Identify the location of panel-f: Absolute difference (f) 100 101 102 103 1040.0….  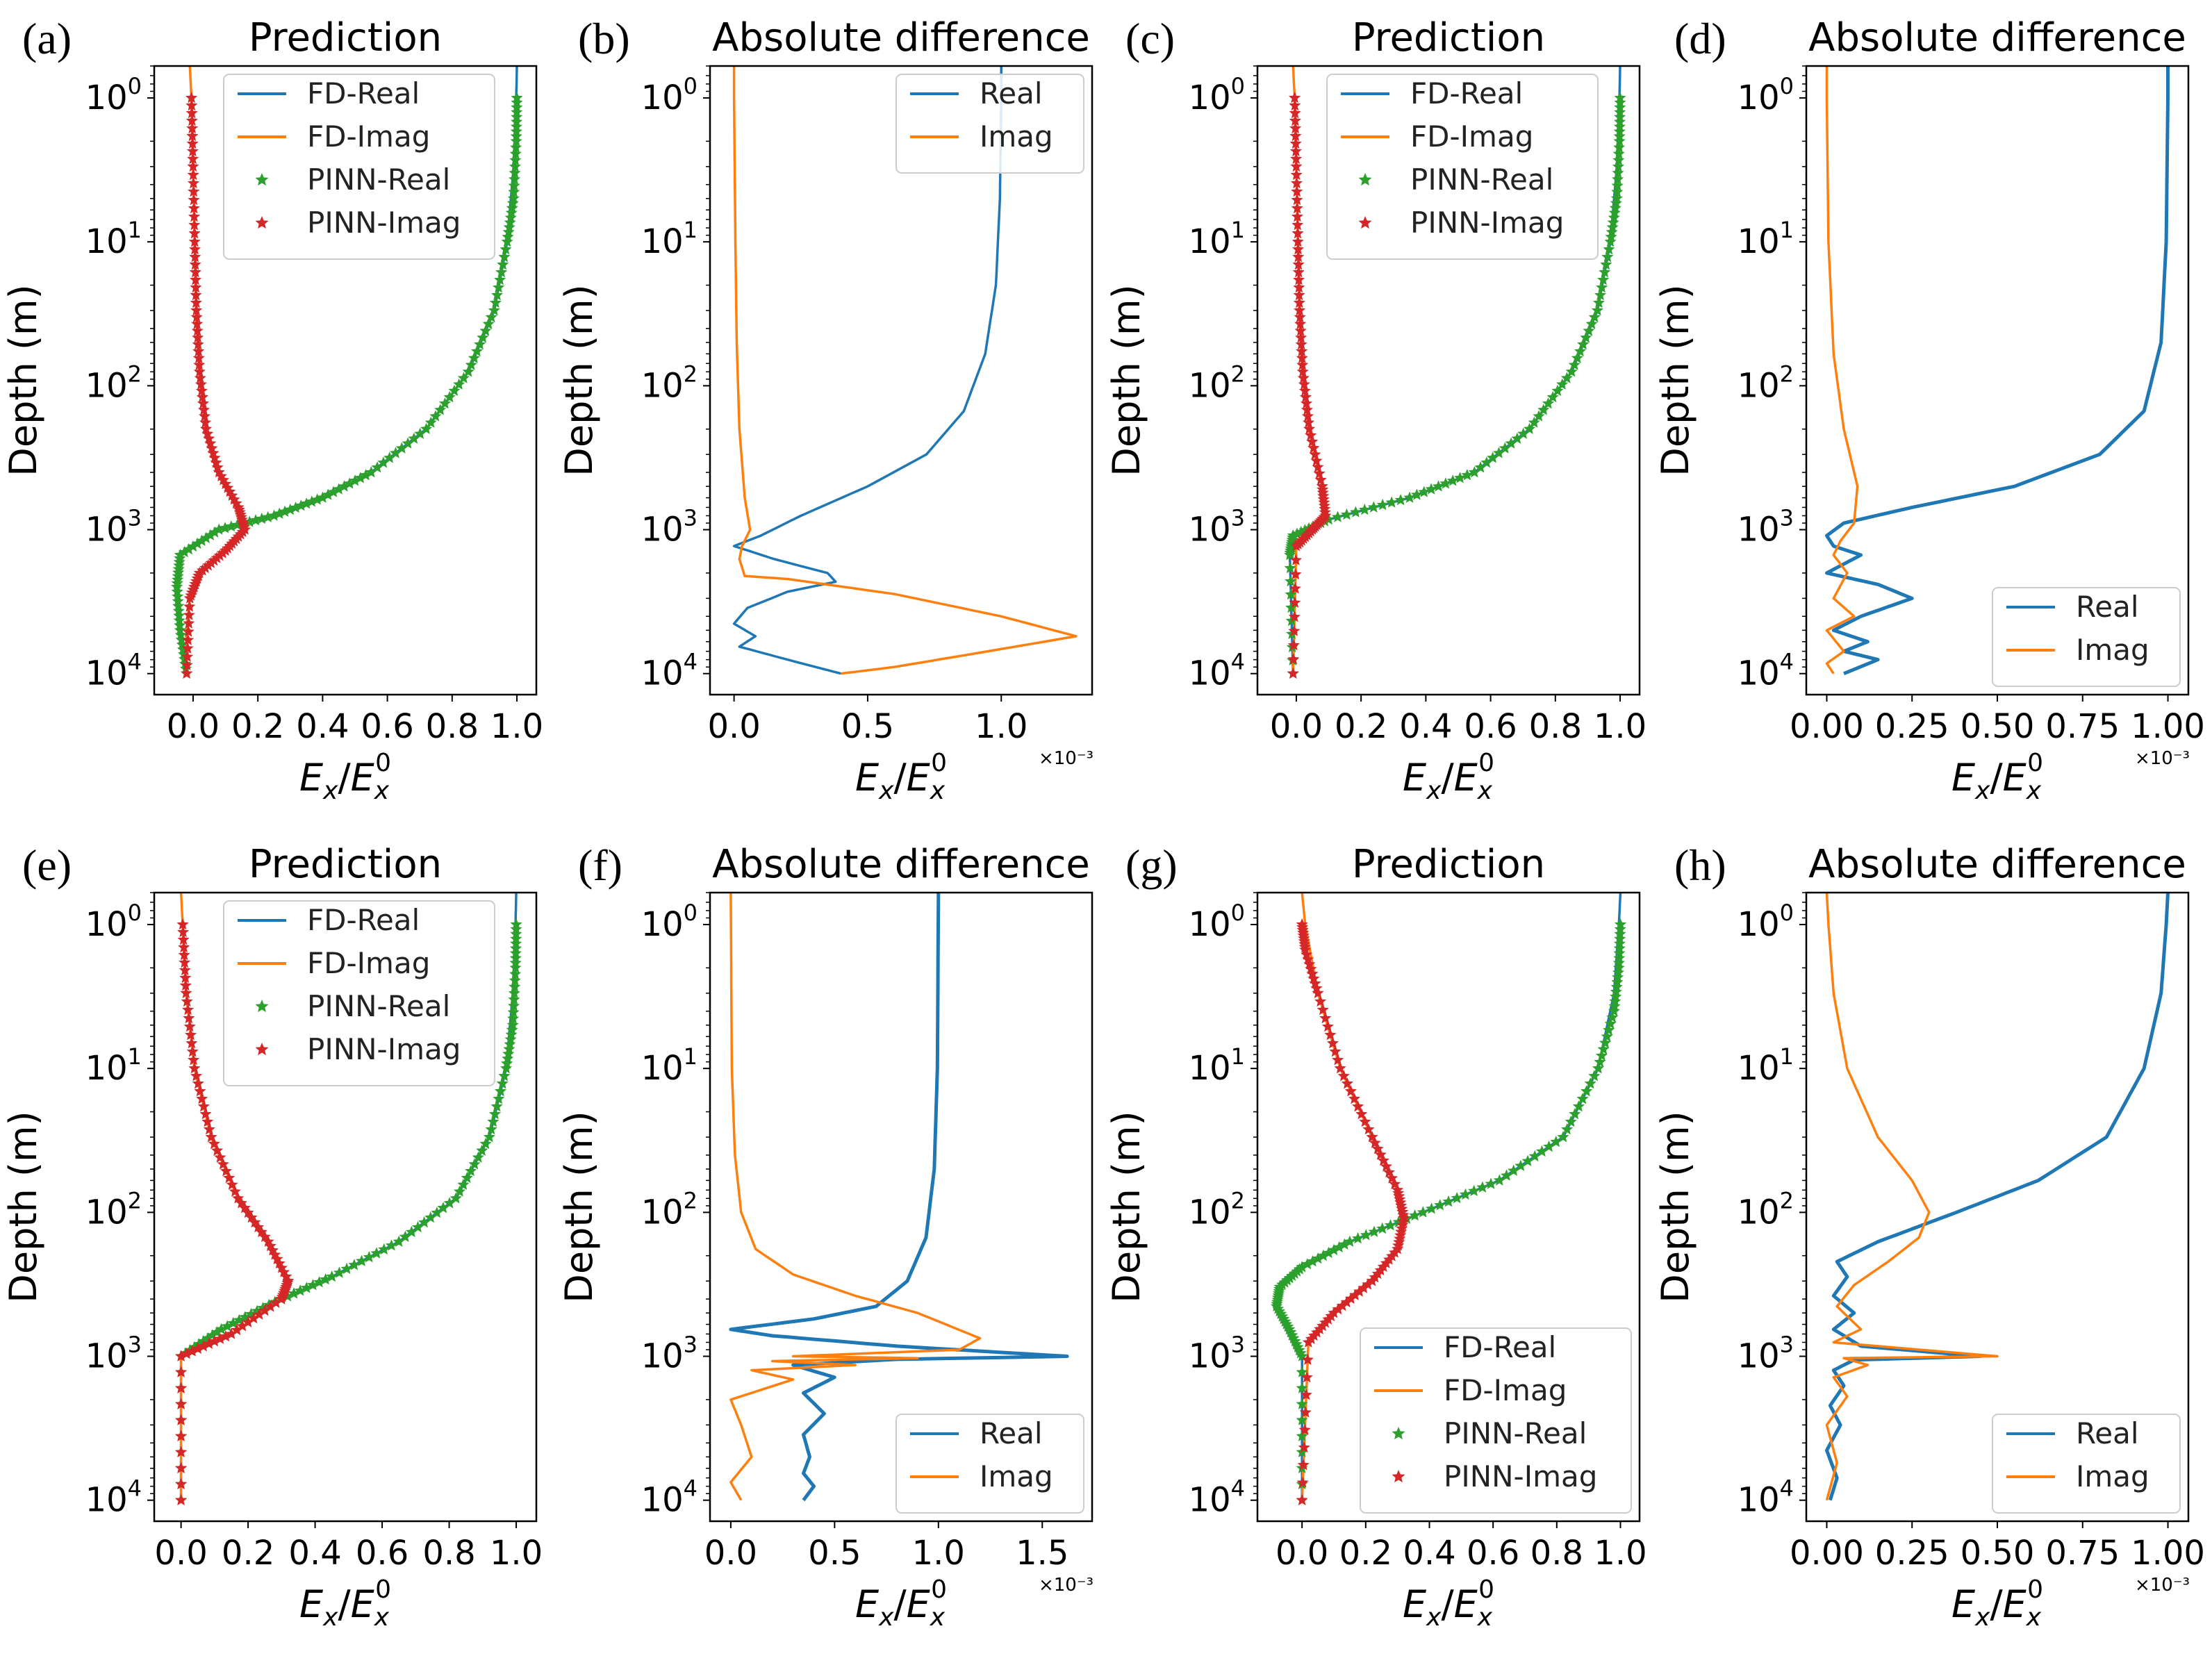
(825, 1236).